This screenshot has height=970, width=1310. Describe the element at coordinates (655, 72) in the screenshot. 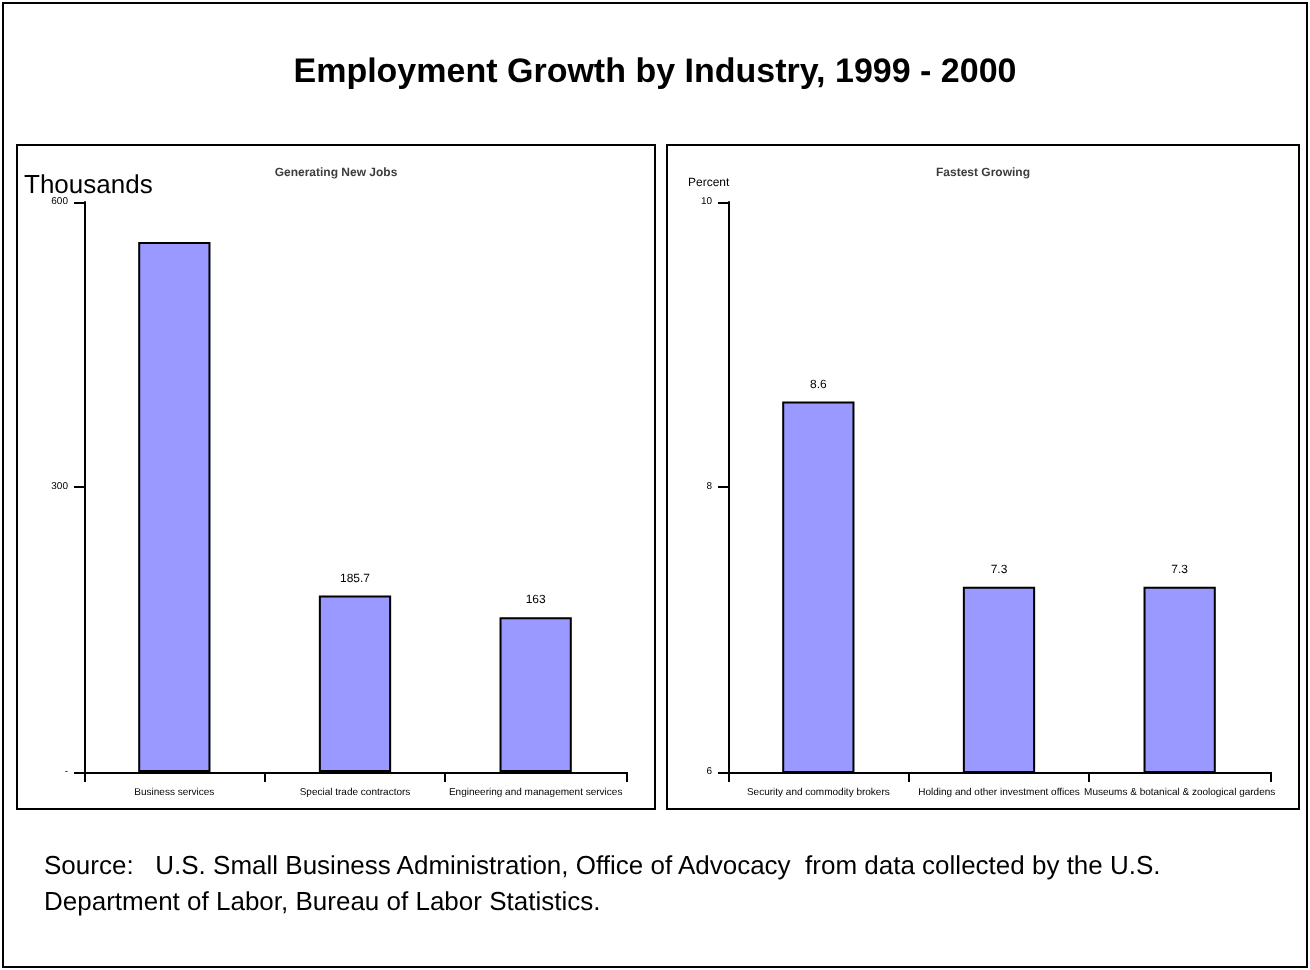

I see `chart-title: Employment Growth by Industry, 1999 - 2000` at that location.